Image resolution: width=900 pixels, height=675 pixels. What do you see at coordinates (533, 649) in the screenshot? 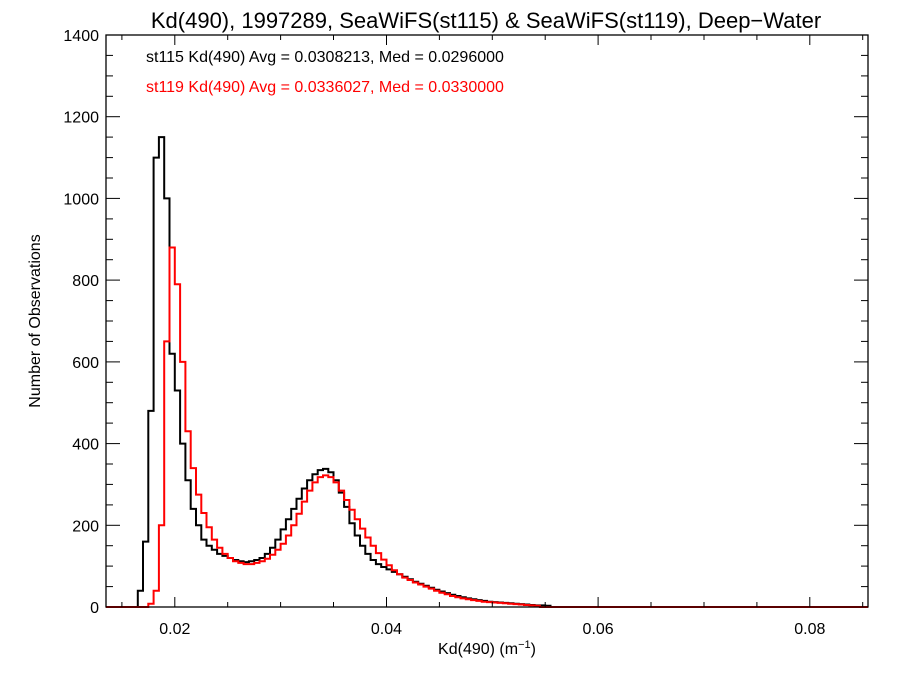
I see `x-axis-label-suffix: )` at bounding box center [533, 649].